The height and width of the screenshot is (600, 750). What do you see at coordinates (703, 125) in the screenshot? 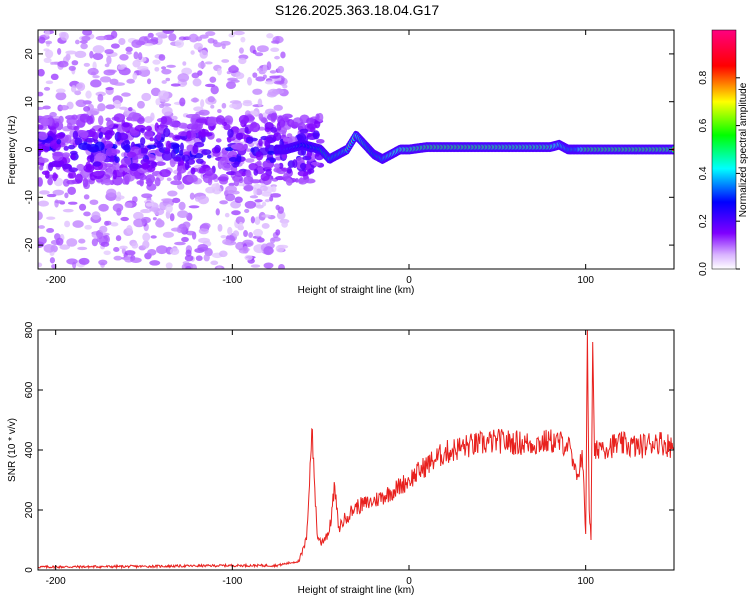
I see `colorbar-tick-label: 0.6` at bounding box center [703, 125].